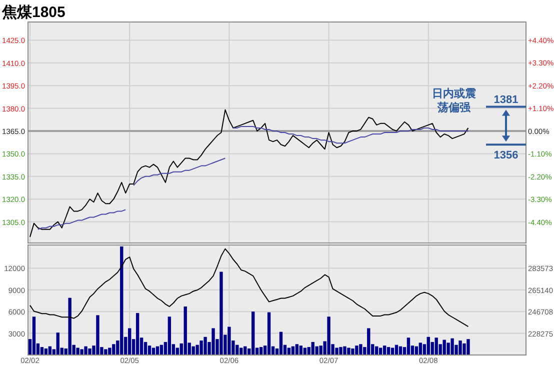 The width and height of the screenshot is (554, 365). I want to click on chart-title: 焦煤1805, so click(33, 12).